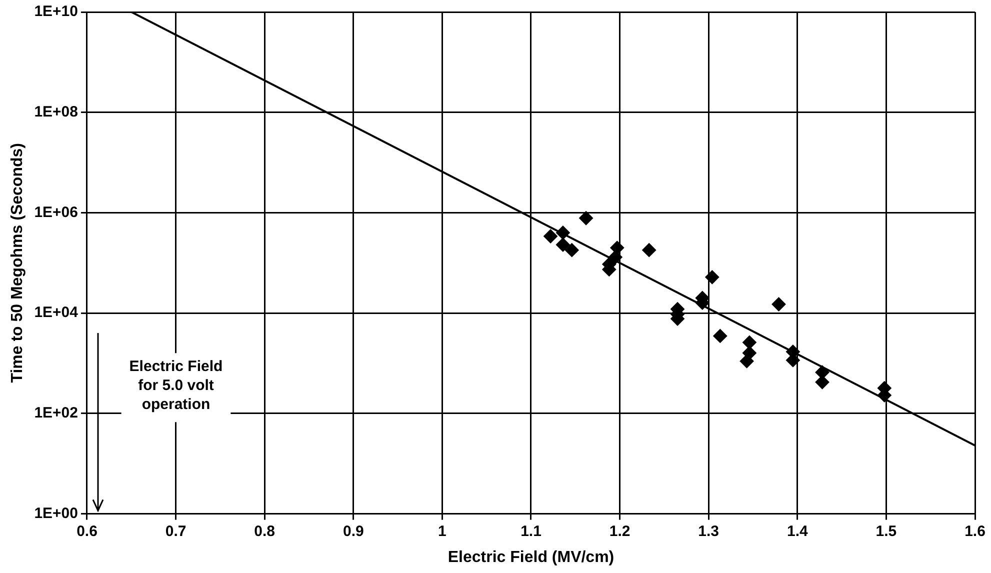 This screenshot has height=573, width=991. Describe the element at coordinates (886, 531) in the screenshot. I see `x-tick-label: 1.5` at that location.